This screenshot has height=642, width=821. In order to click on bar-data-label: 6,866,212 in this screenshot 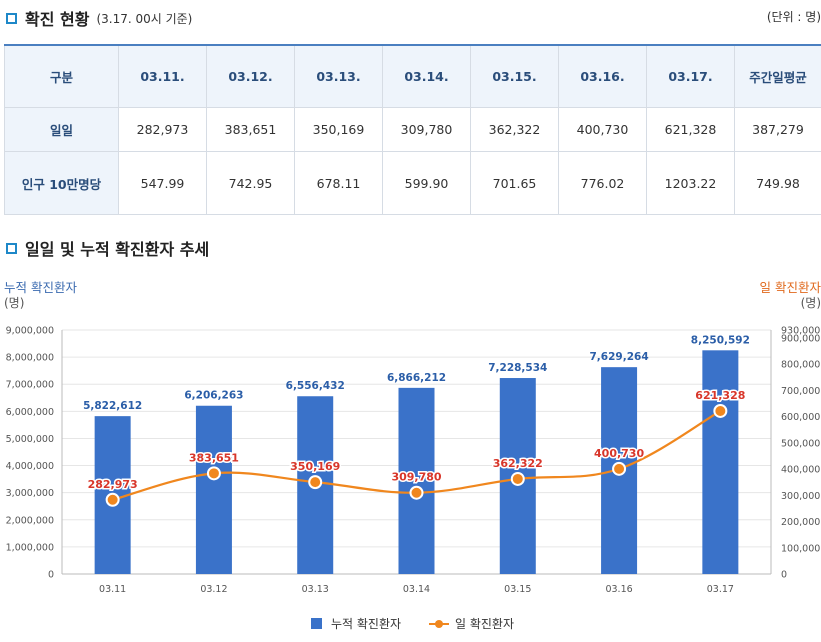, I will do `click(416, 378)`.